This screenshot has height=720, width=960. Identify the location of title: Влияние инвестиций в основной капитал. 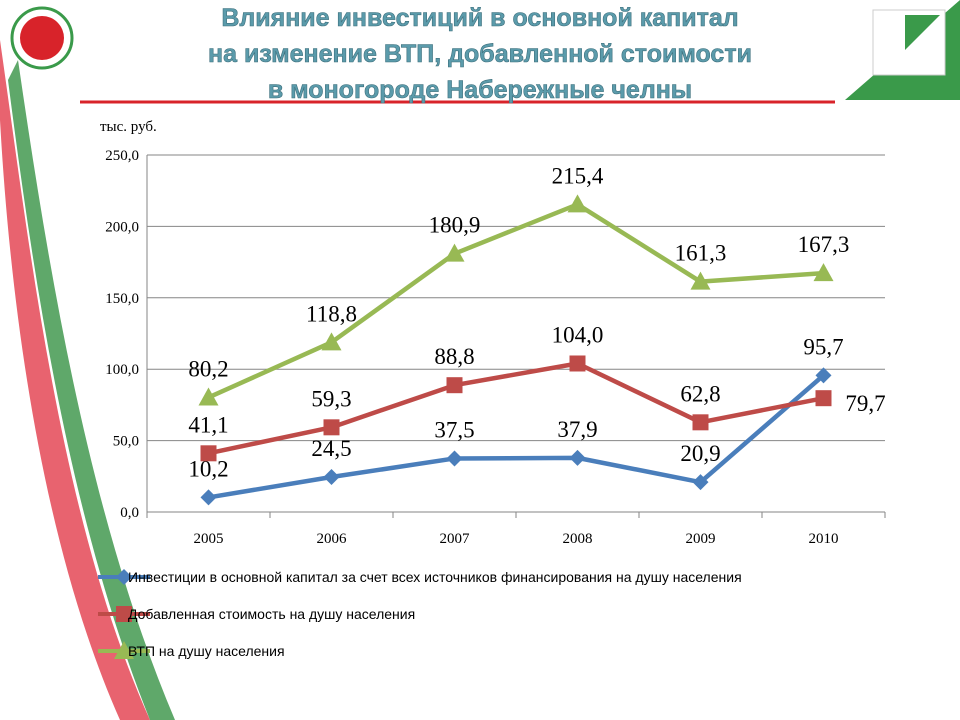
(479, 18).